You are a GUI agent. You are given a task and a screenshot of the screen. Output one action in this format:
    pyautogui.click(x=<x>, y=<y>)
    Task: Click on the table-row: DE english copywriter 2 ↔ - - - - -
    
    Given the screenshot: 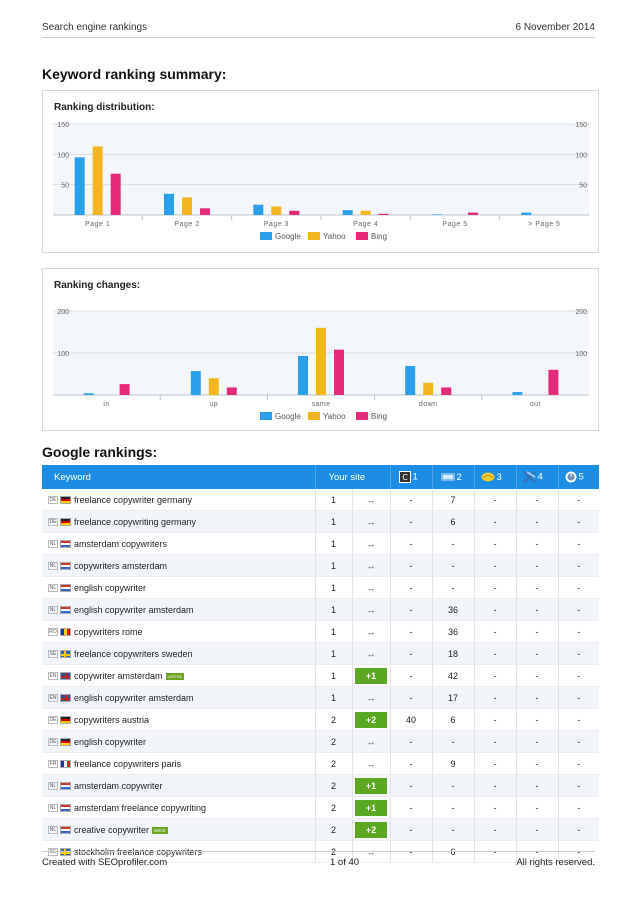 What is the action you would take?
    pyautogui.click(x=320, y=741)
    